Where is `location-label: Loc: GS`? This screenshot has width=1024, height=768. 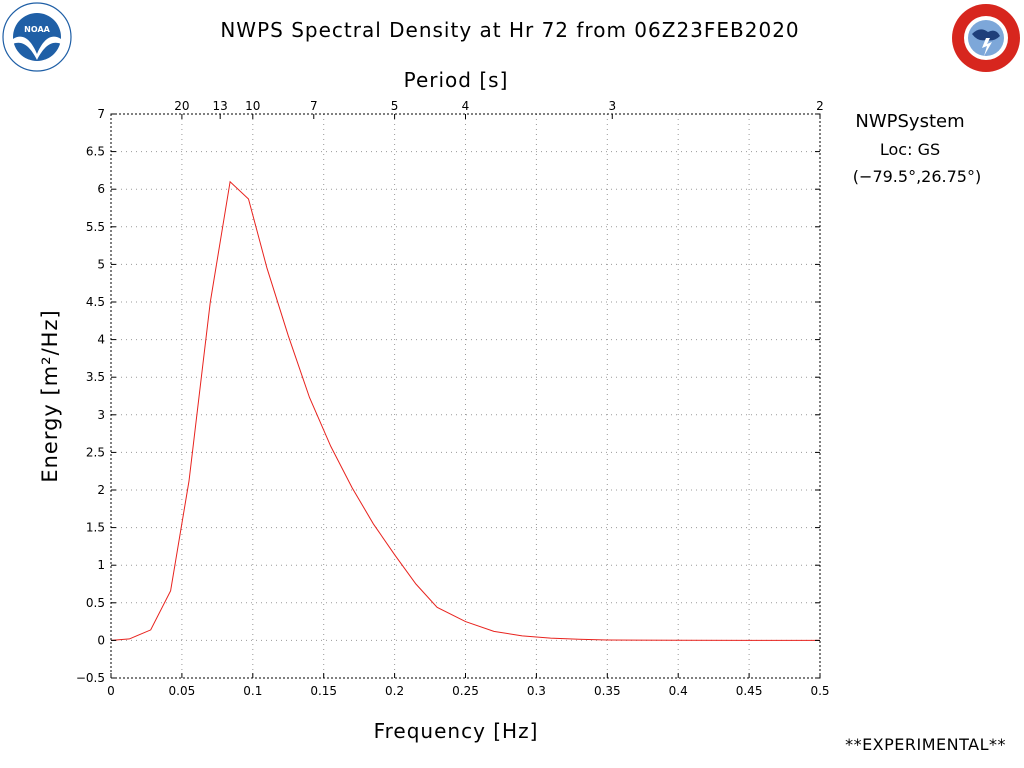
location-label: Loc: GS is located at coordinates (910, 149).